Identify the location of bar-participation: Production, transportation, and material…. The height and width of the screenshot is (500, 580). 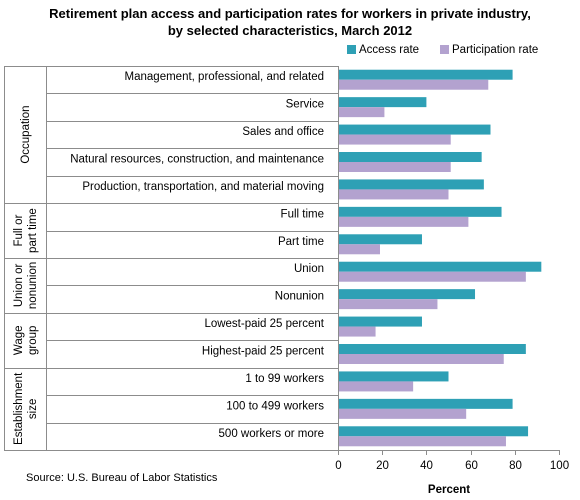
(394, 194).